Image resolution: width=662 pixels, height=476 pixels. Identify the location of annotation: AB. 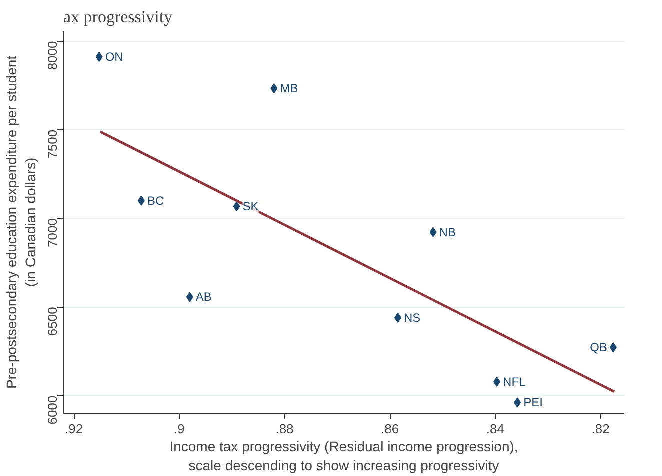
(204, 297).